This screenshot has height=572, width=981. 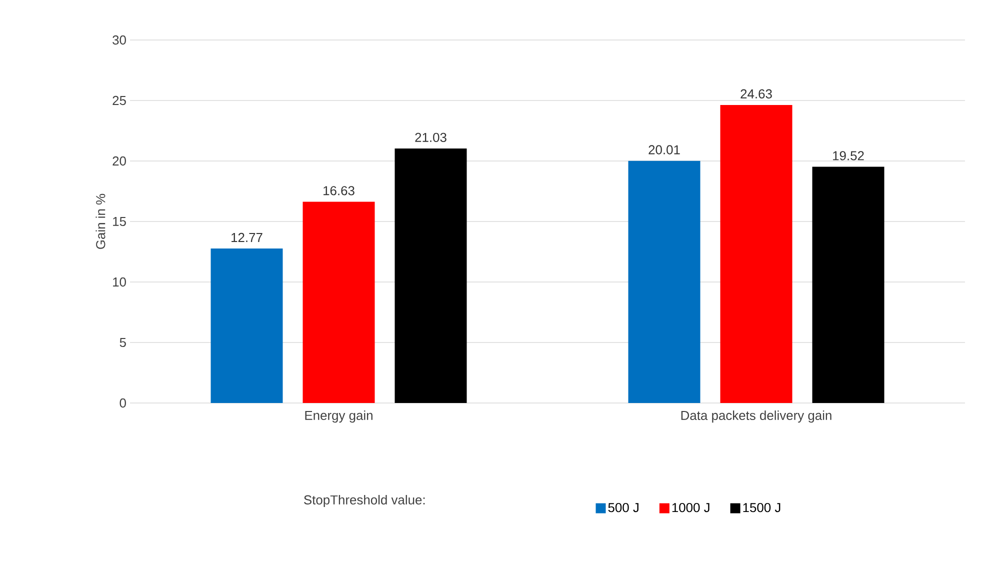 What do you see at coordinates (761, 507) in the screenshot?
I see `legend-label: 1500 J` at bounding box center [761, 507].